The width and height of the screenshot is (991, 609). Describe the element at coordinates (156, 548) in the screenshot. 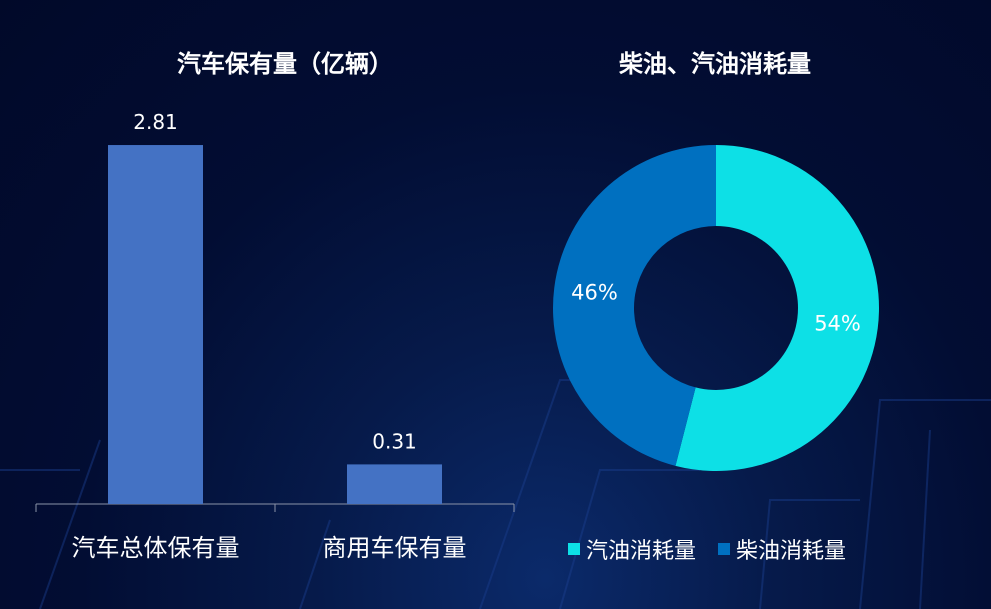

I see `x-tick-label: 汽车总体保有量` at that location.